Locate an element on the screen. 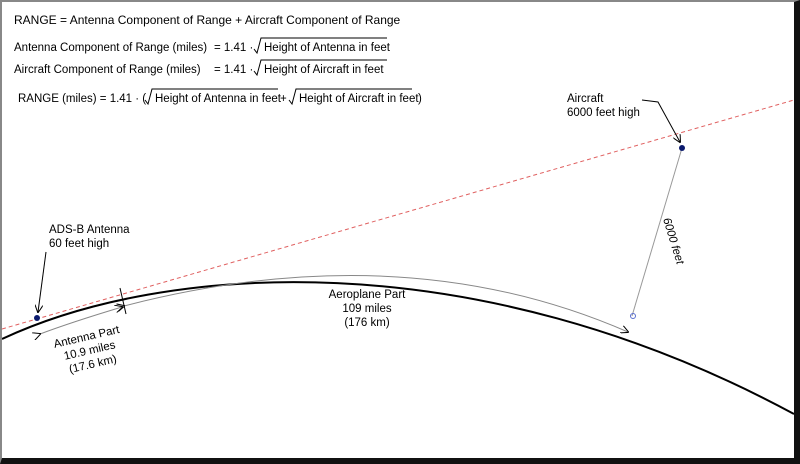 This screenshot has height=464, width=800. aeroplane-part-dimension is located at coordinates (376, 303).